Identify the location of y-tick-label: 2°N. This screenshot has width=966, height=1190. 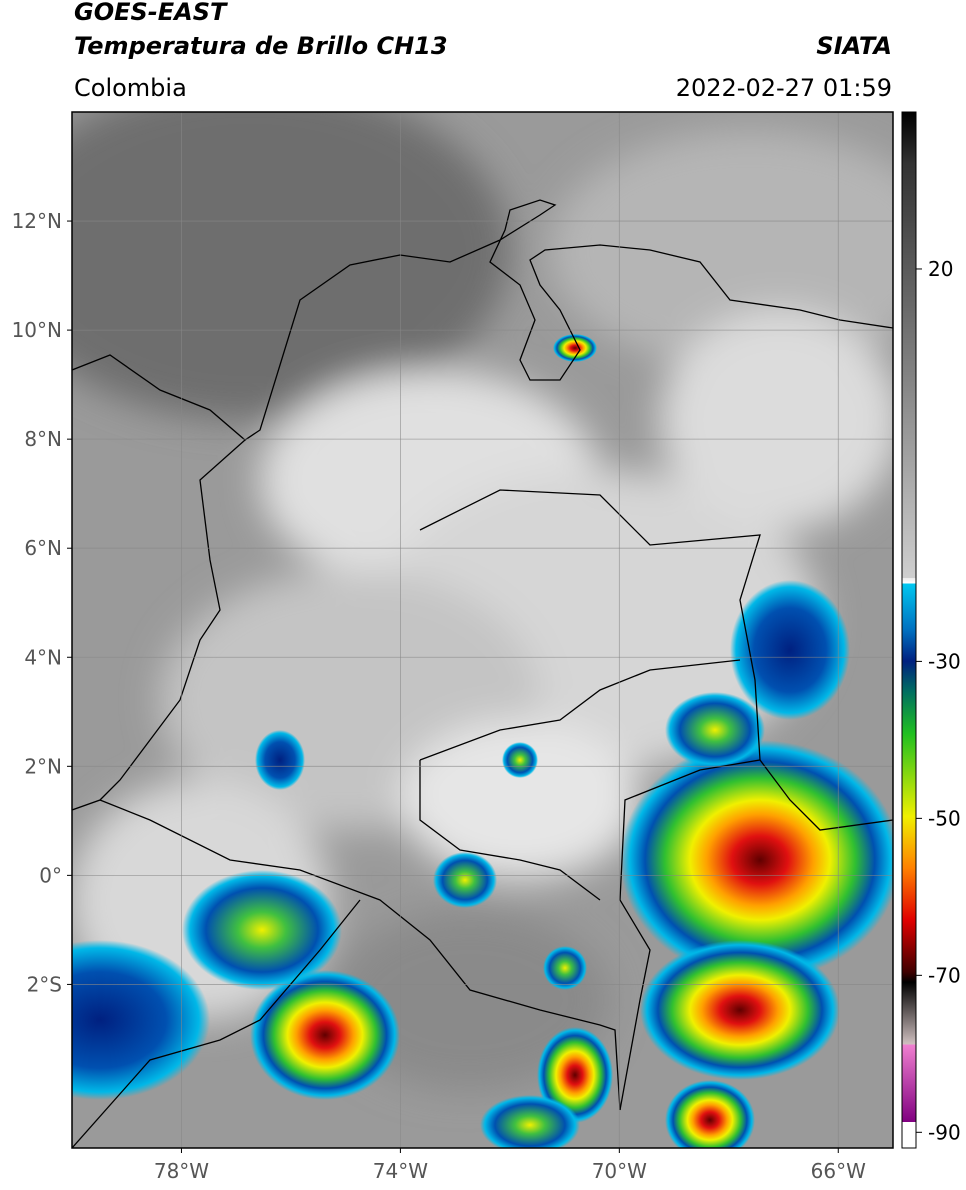
(43, 766).